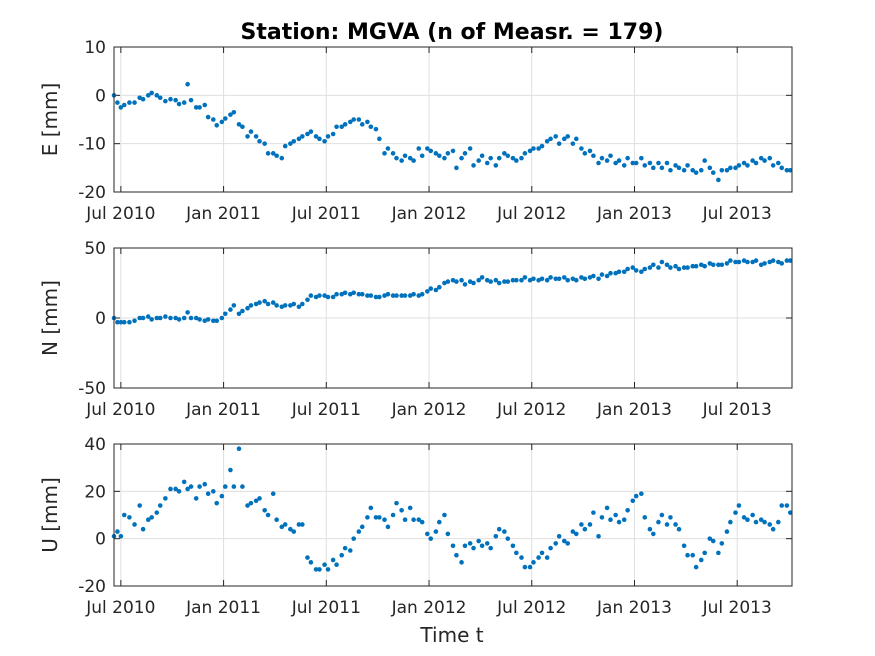  What do you see at coordinates (326, 608) in the screenshot?
I see `x-tick-label: Jul 2011` at bounding box center [326, 608].